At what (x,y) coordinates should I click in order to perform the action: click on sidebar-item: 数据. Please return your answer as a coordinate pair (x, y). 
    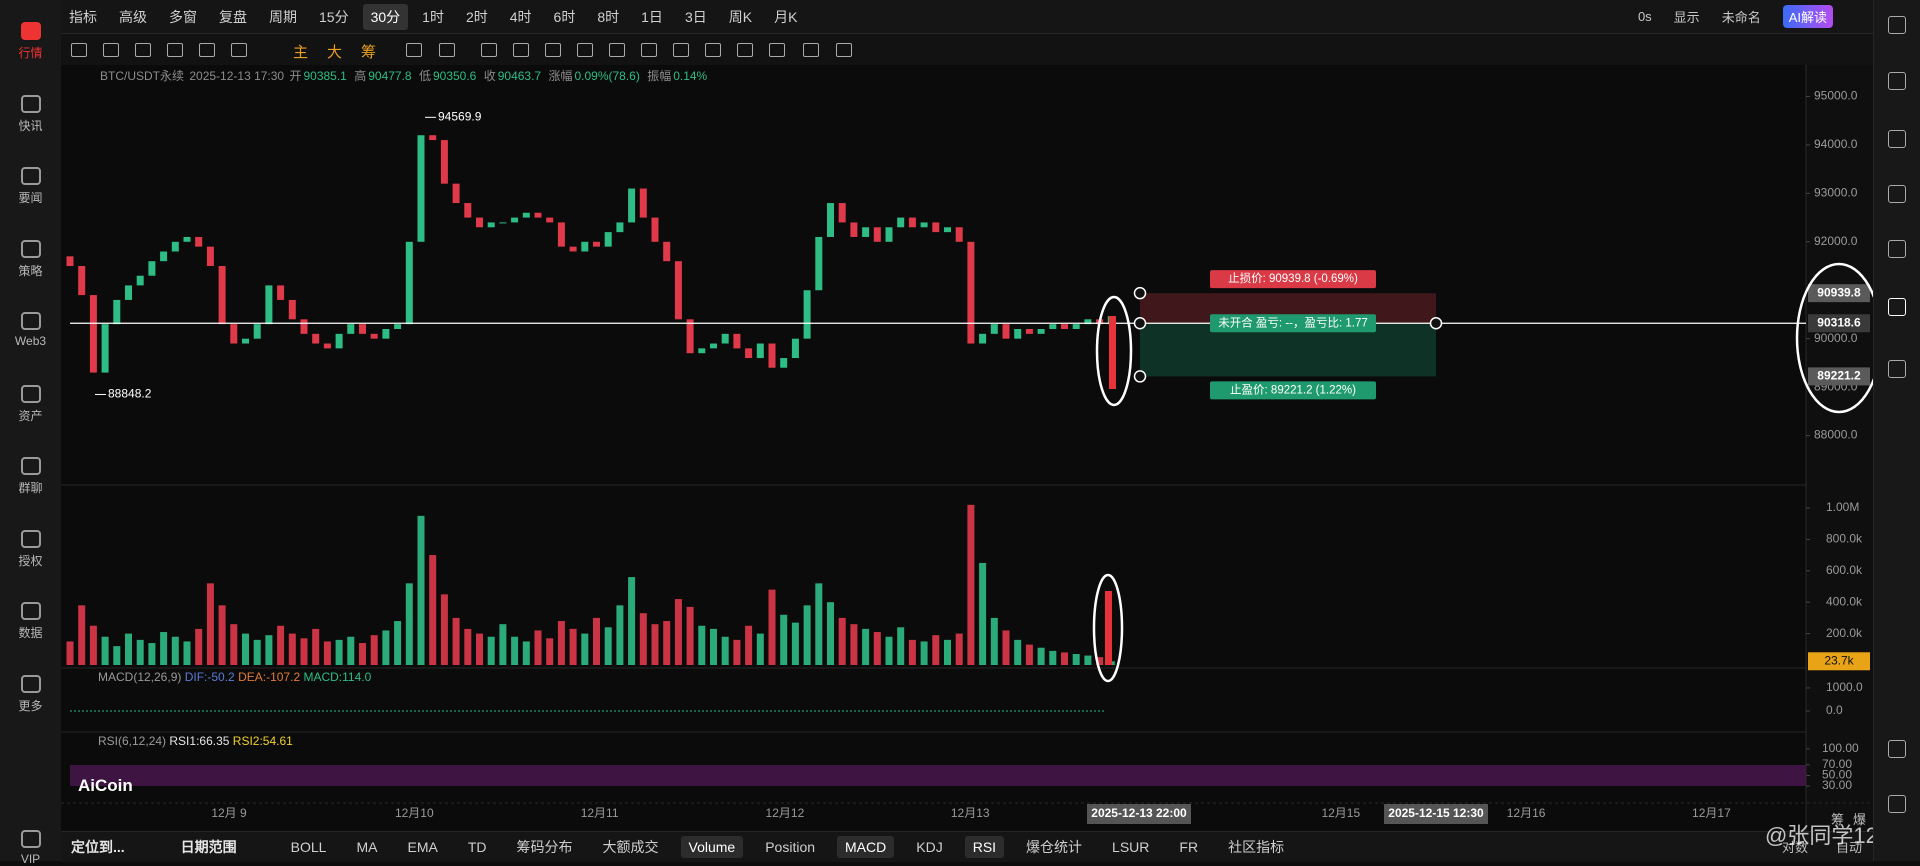
    Looking at the image, I should click on (30, 621).